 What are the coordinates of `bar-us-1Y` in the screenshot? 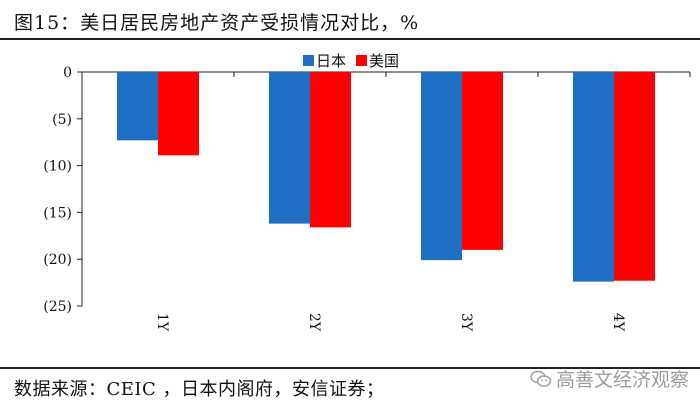 It's located at (178, 114).